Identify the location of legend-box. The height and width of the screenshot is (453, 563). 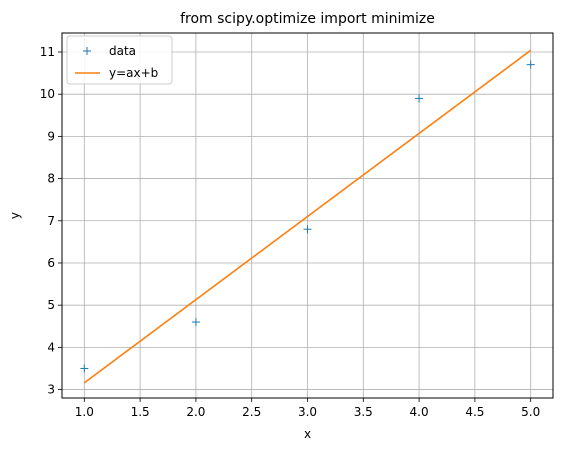
(119, 60).